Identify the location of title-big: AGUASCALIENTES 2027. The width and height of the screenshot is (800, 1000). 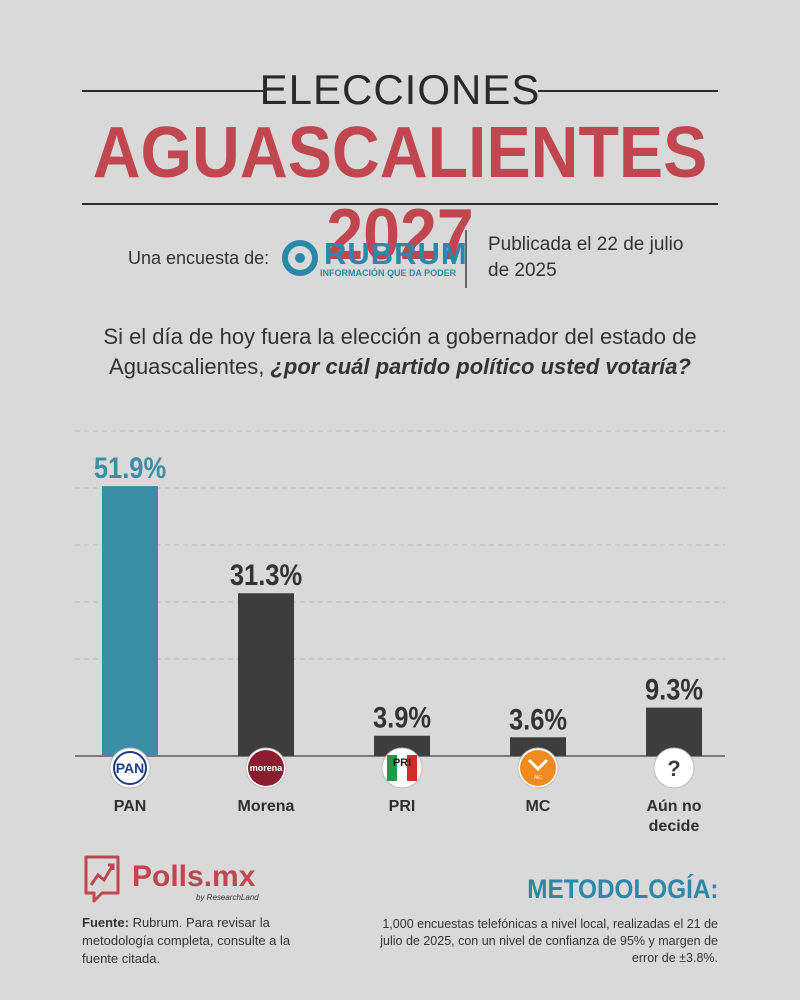
(400, 194).